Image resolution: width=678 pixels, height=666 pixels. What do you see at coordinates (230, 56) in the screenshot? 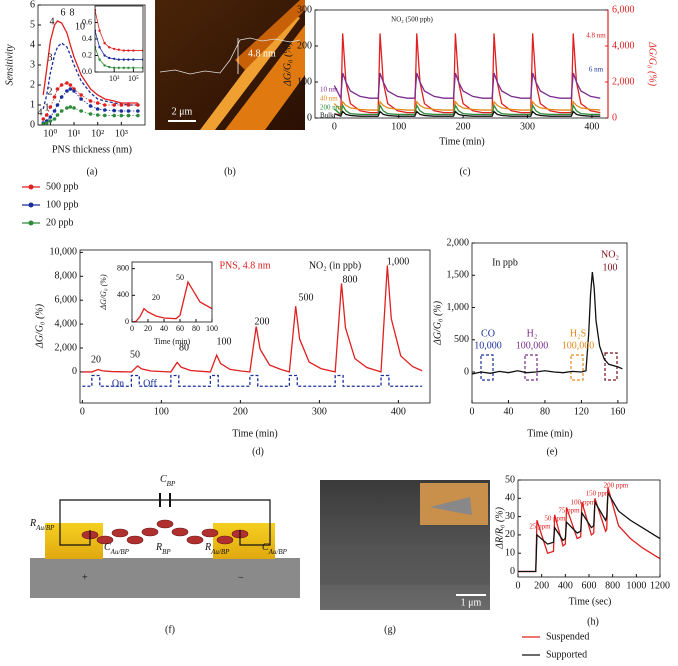
I see `height-profile` at bounding box center [230, 56].